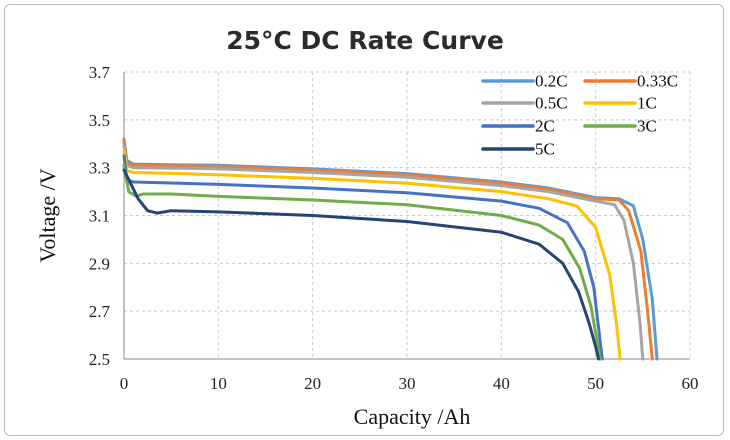 This screenshot has height=440, width=730. I want to click on legend-label-0.5C: 0.5C, so click(551, 103).